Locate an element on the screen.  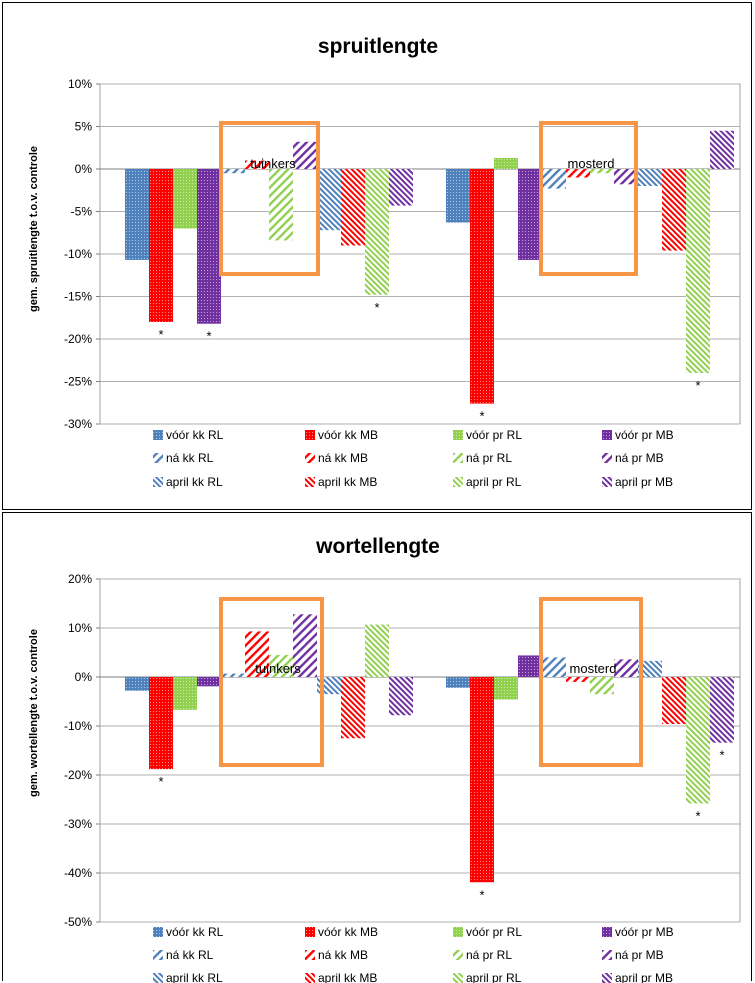
legend-label: april pr RL is located at coordinates (494, 977).